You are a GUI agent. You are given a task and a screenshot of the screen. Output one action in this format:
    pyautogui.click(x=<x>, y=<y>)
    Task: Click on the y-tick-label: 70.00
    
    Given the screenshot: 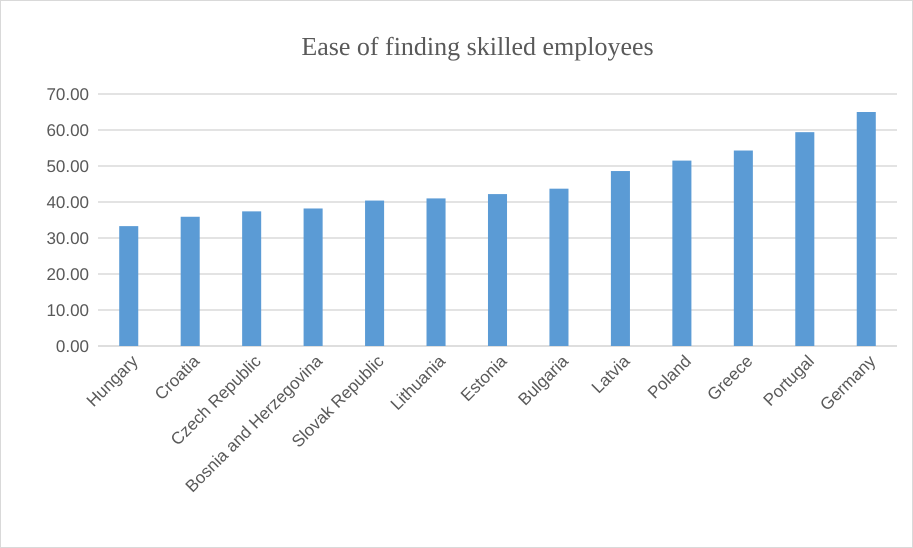 What is the action you would take?
    pyautogui.click(x=67, y=94)
    